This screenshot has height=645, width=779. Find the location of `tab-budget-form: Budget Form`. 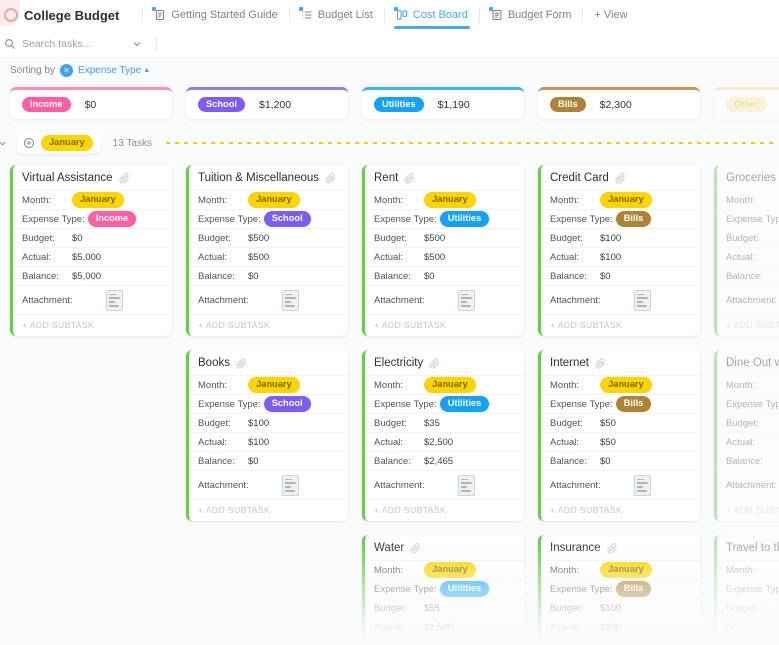

tab-budget-form: Budget Form is located at coordinates (529, 14).